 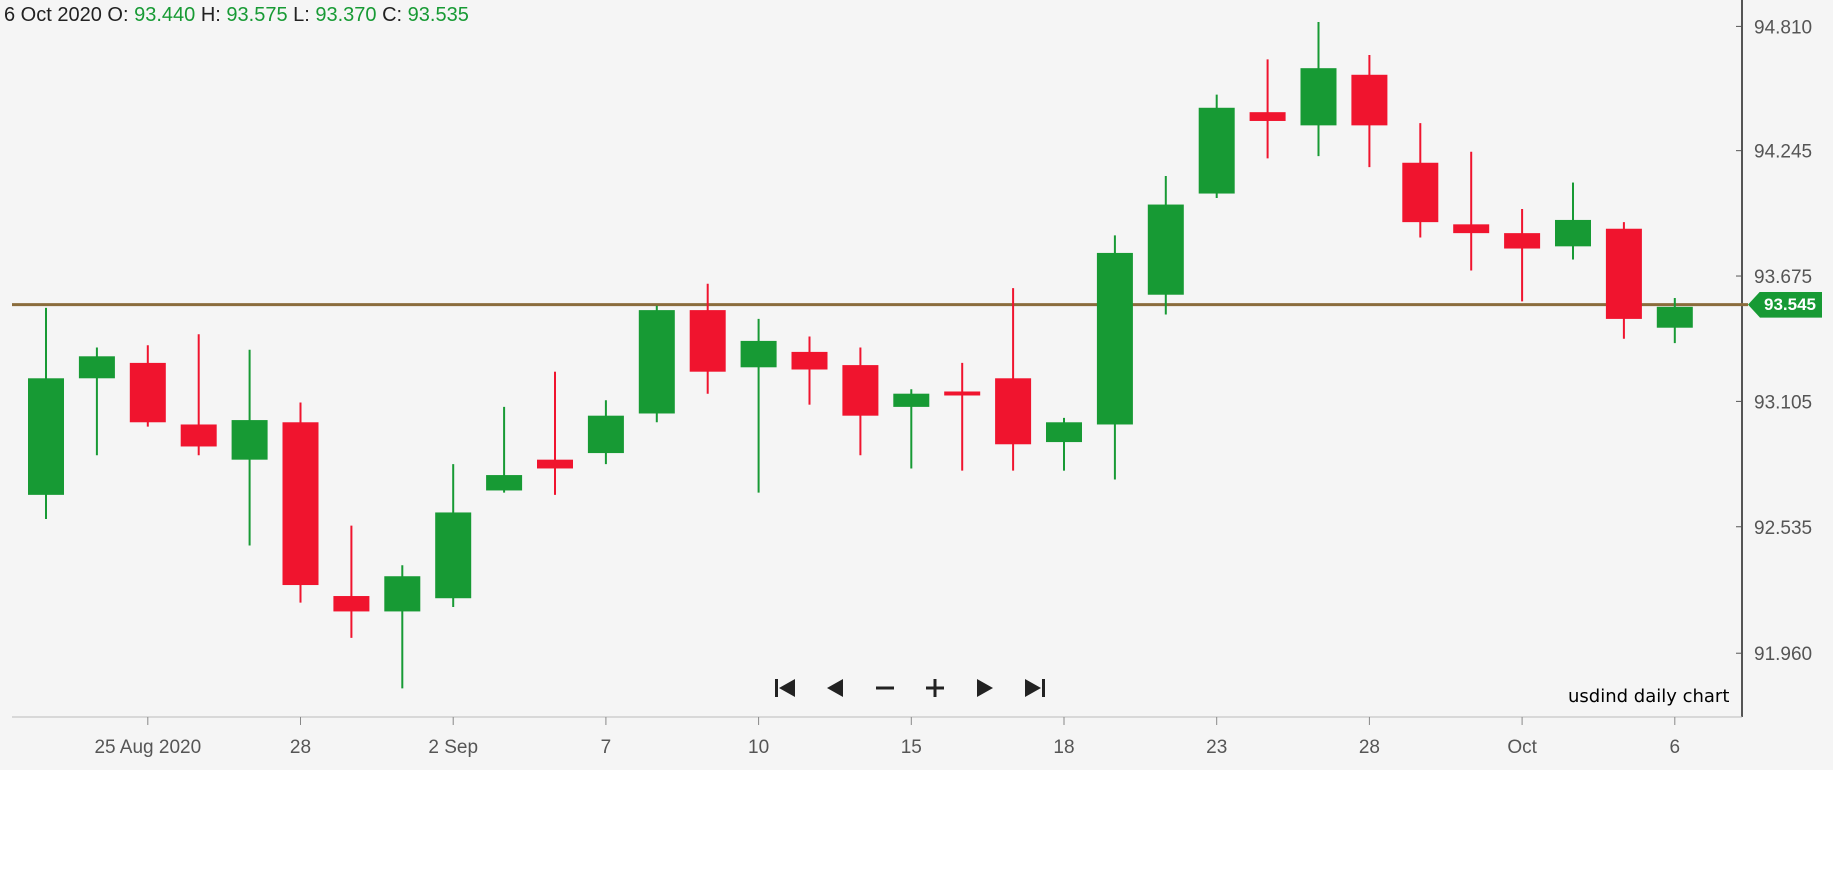 I want to click on zoom-out-icon, so click(x=885, y=688).